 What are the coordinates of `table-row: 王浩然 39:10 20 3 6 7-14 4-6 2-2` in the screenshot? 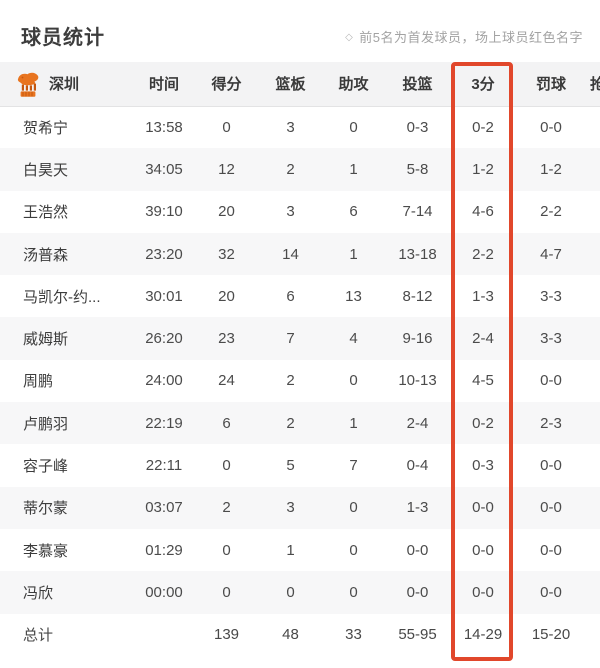 It's located at (300, 211).